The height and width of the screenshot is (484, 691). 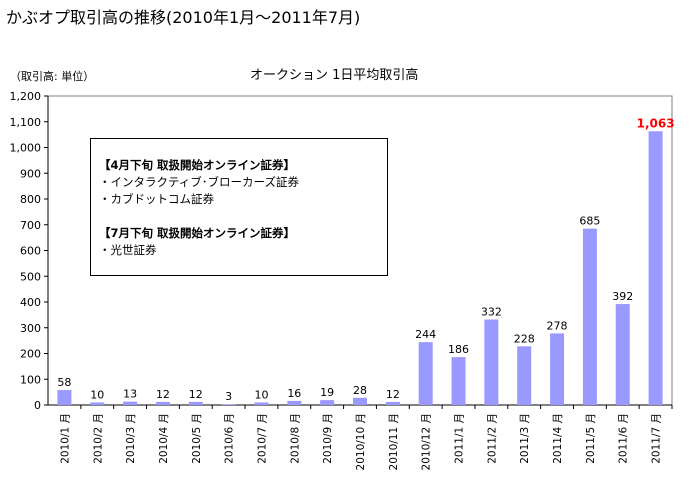 I want to click on x-tick-label: 2010/7 月, so click(x=262, y=438).